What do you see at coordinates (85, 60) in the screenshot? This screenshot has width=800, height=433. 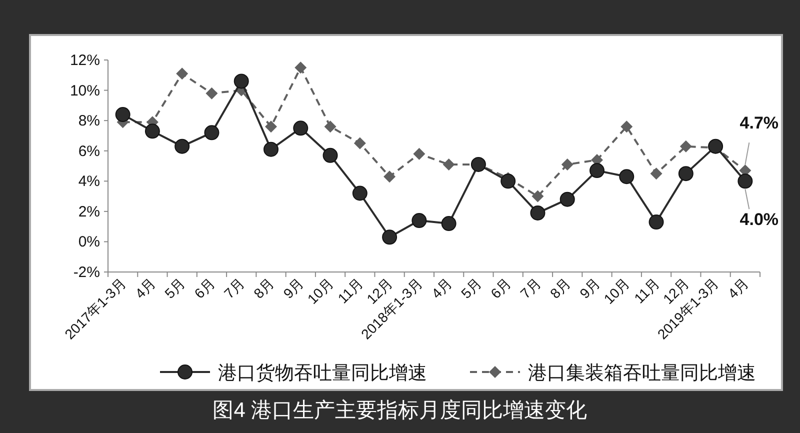 I see `y-tick-label: 12%` at bounding box center [85, 60].